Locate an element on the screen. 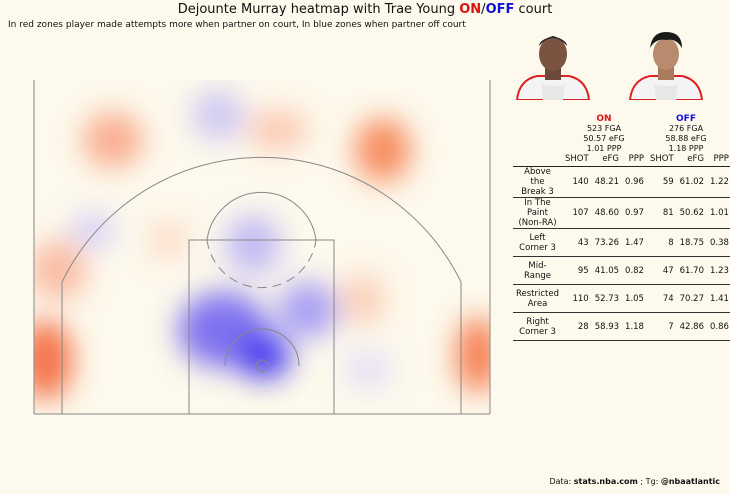 This screenshot has height=494, width=730. credit-source: stats.nba.com is located at coordinates (605, 481).